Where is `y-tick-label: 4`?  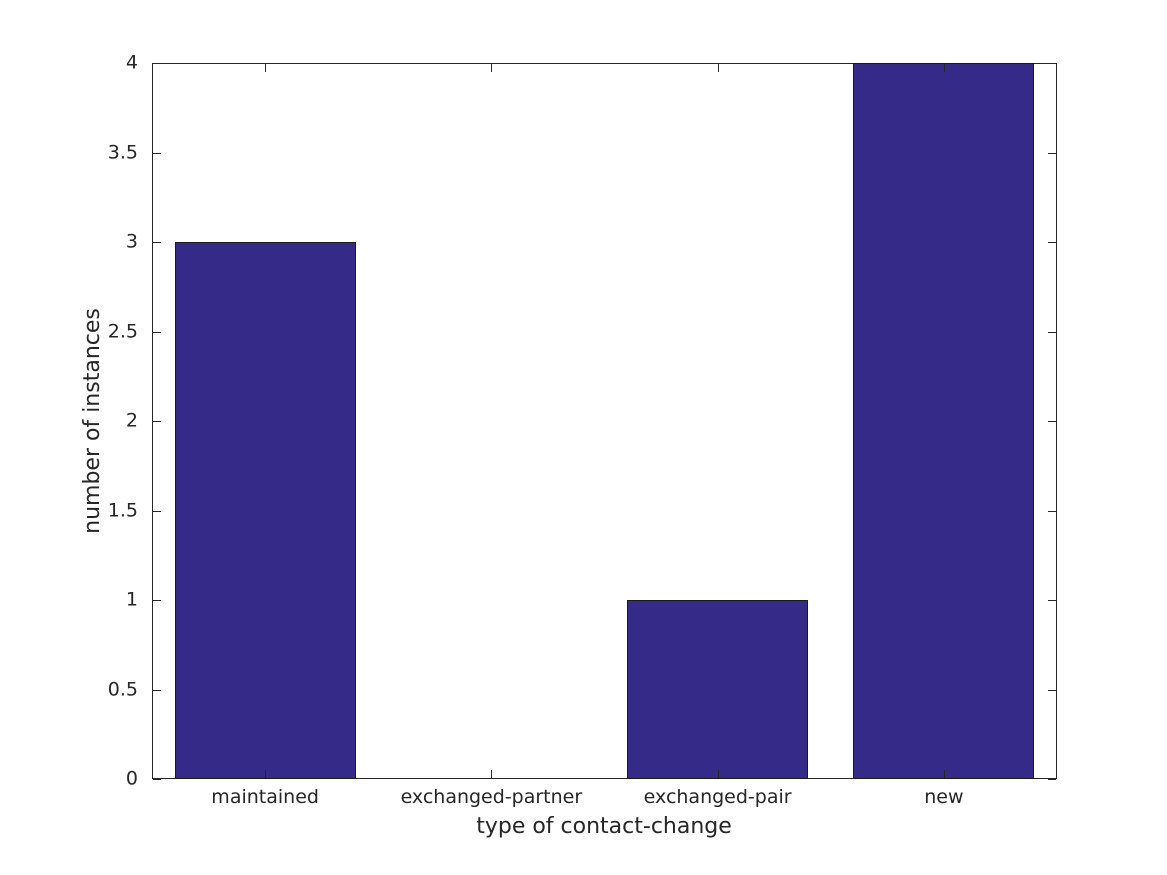
y-tick-label: 4 is located at coordinates (131, 62).